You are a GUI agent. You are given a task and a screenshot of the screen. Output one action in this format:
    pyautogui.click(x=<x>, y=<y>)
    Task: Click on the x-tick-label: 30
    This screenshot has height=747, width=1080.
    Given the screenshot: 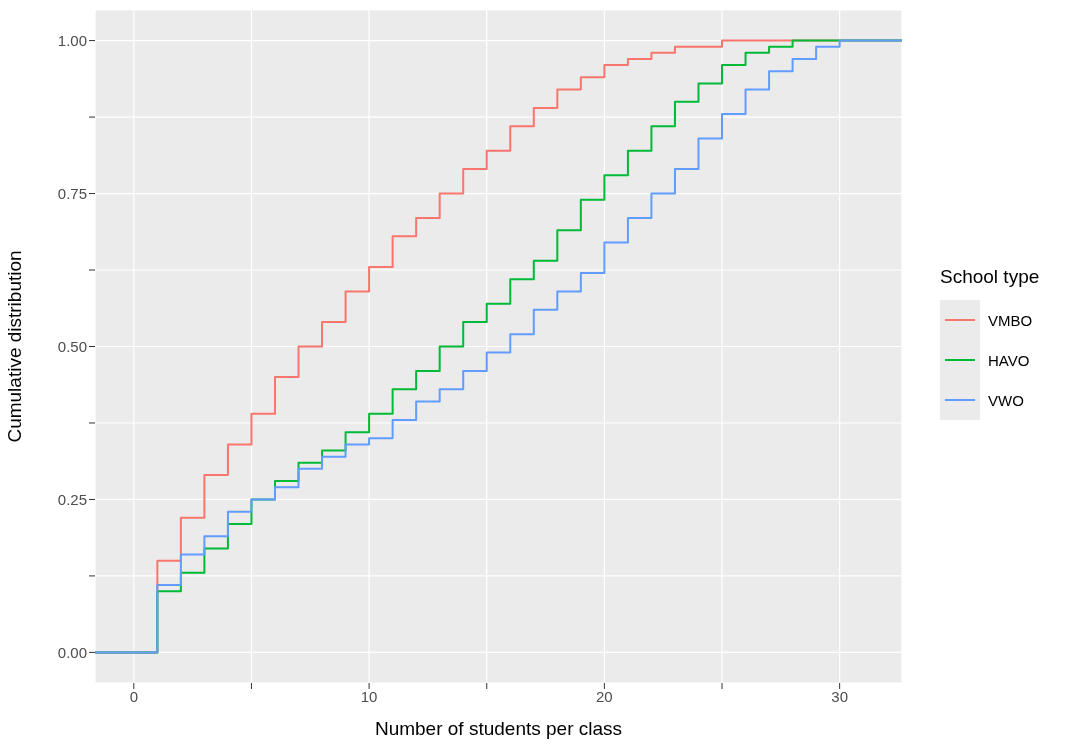 What is the action you would take?
    pyautogui.click(x=839, y=696)
    